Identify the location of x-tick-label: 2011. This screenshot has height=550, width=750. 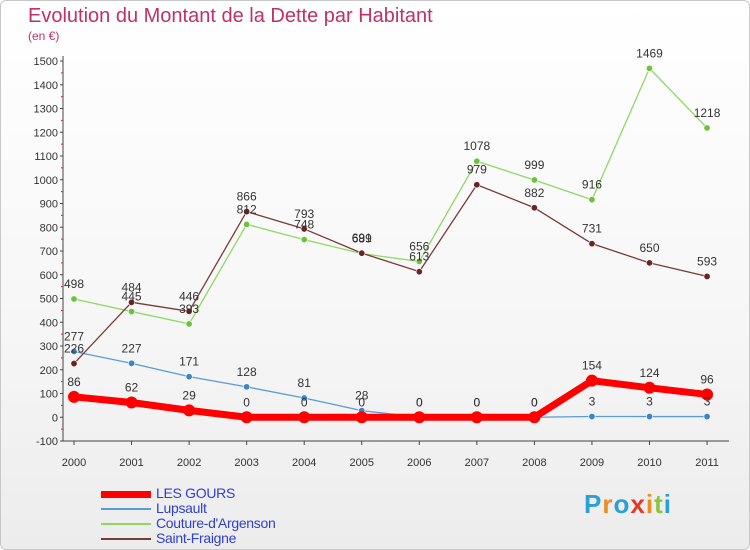
(707, 463).